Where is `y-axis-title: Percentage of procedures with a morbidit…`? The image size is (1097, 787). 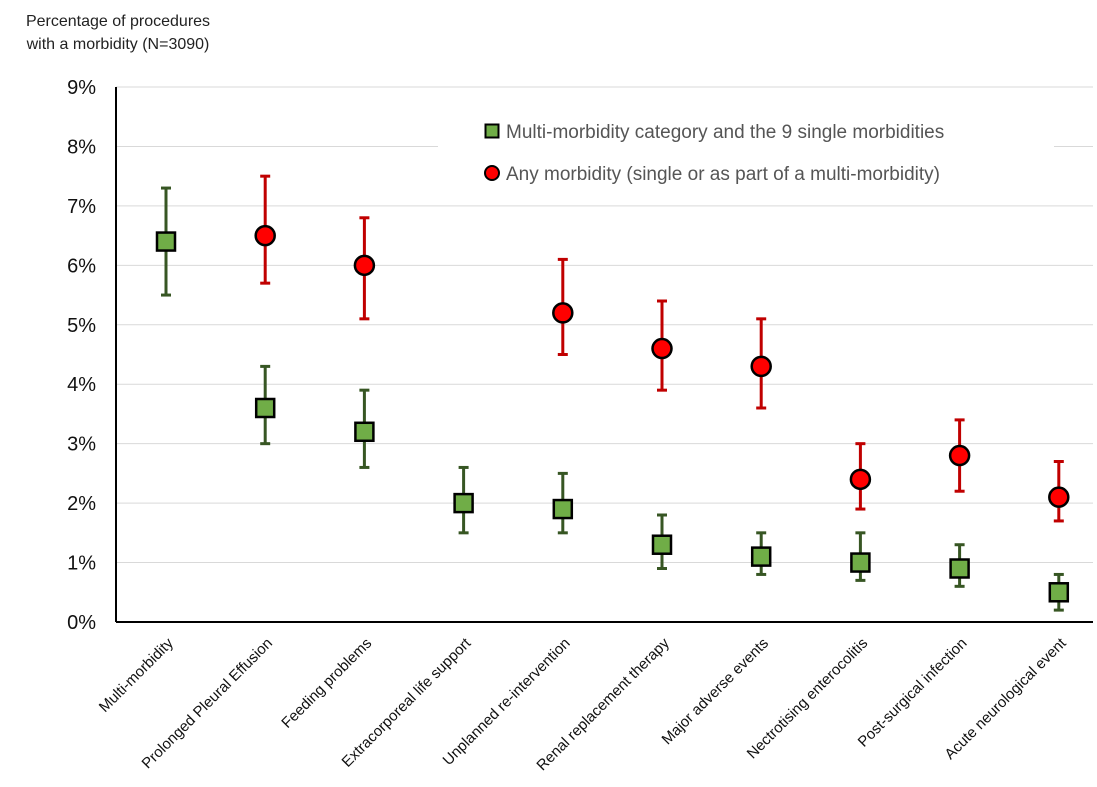 y-axis-title: Percentage of procedures with a morbidit… is located at coordinates (118, 33).